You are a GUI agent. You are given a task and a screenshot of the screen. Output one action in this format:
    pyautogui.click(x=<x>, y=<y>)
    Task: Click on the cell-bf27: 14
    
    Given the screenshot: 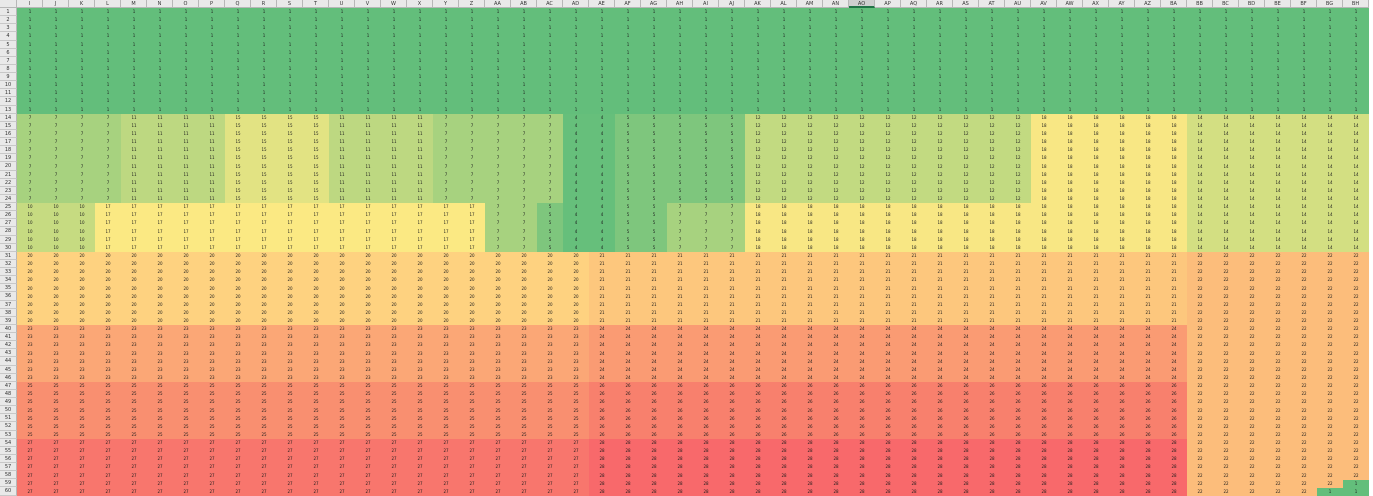 What is the action you would take?
    pyautogui.click(x=1304, y=223)
    